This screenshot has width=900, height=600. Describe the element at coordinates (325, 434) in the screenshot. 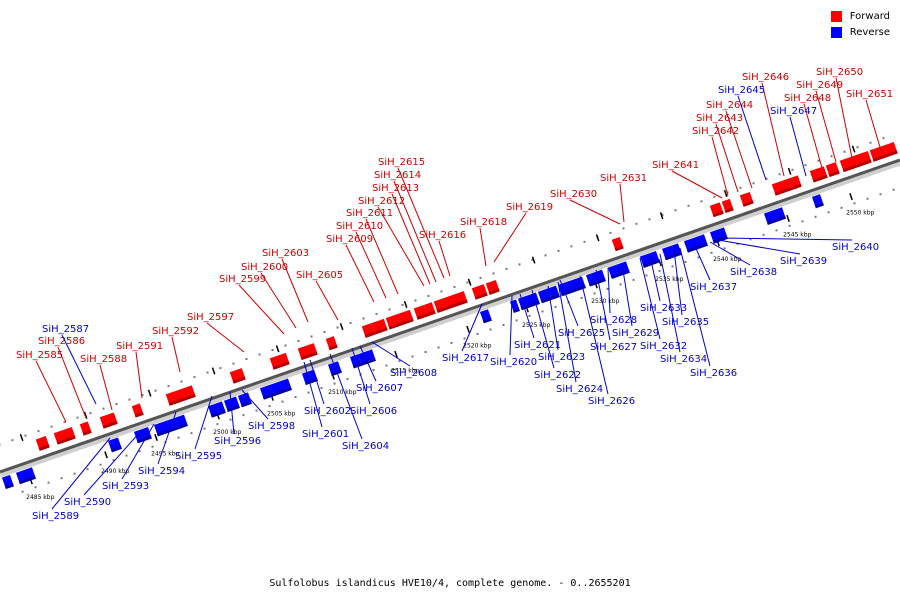

I see `reverse-gene-label: SiH_2601` at that location.